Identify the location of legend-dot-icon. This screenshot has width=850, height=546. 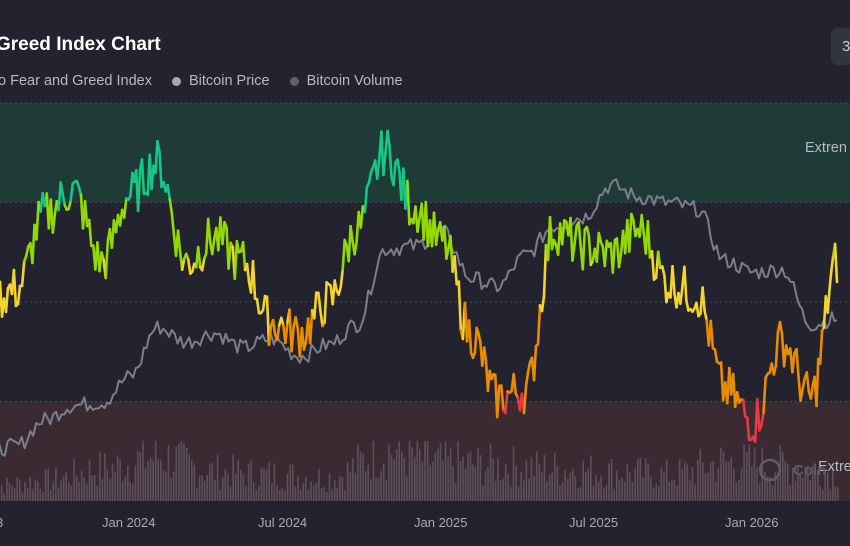
(176, 81).